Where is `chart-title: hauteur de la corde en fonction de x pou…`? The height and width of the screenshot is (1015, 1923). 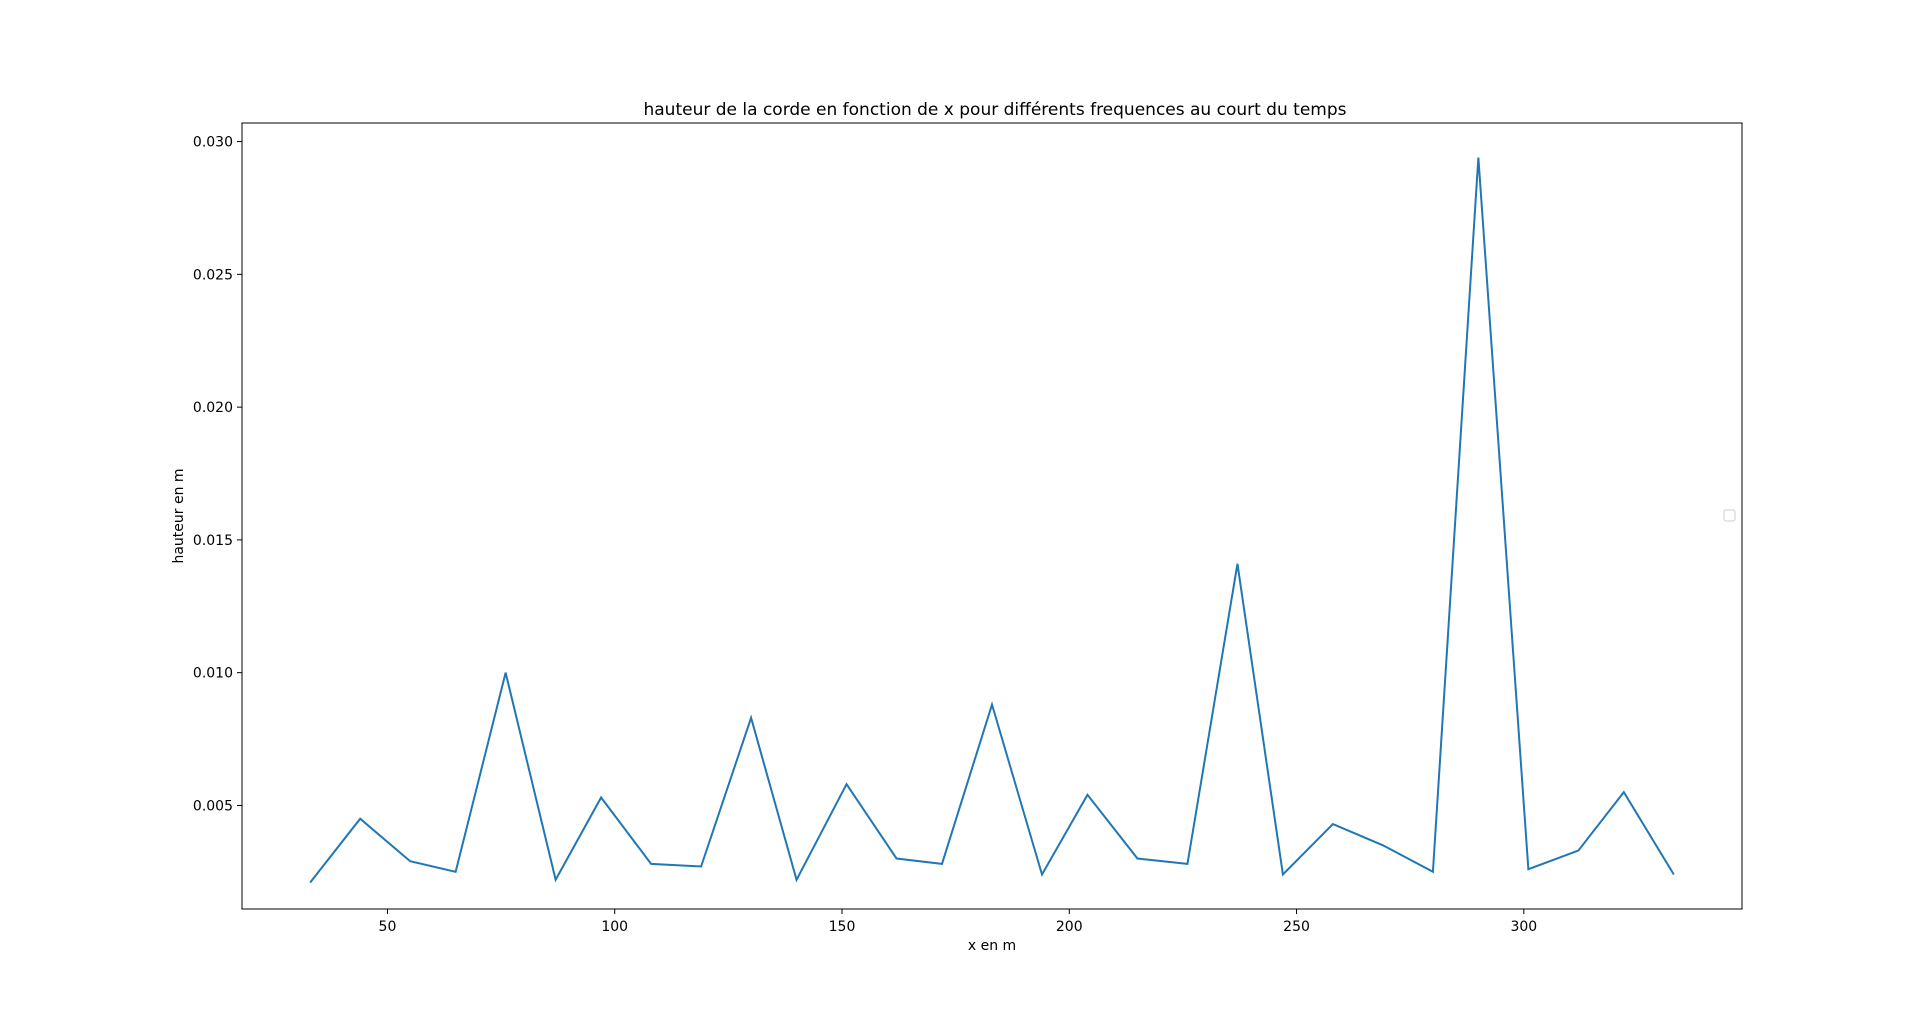 chart-title: hauteur de la corde en fonction de x pou… is located at coordinates (994, 110).